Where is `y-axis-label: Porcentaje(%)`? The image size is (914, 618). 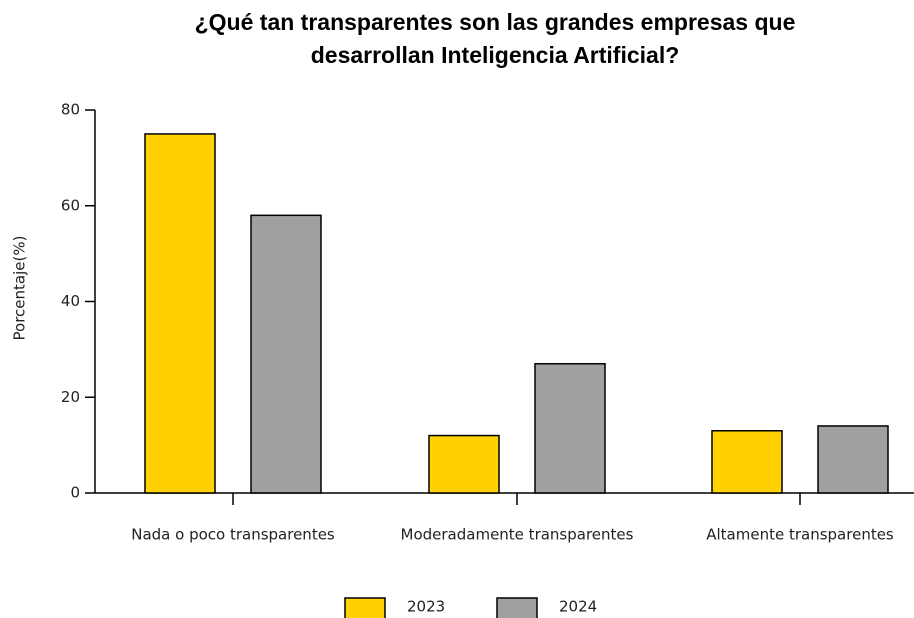 y-axis-label: Porcentaje(%) is located at coordinates (20, 288).